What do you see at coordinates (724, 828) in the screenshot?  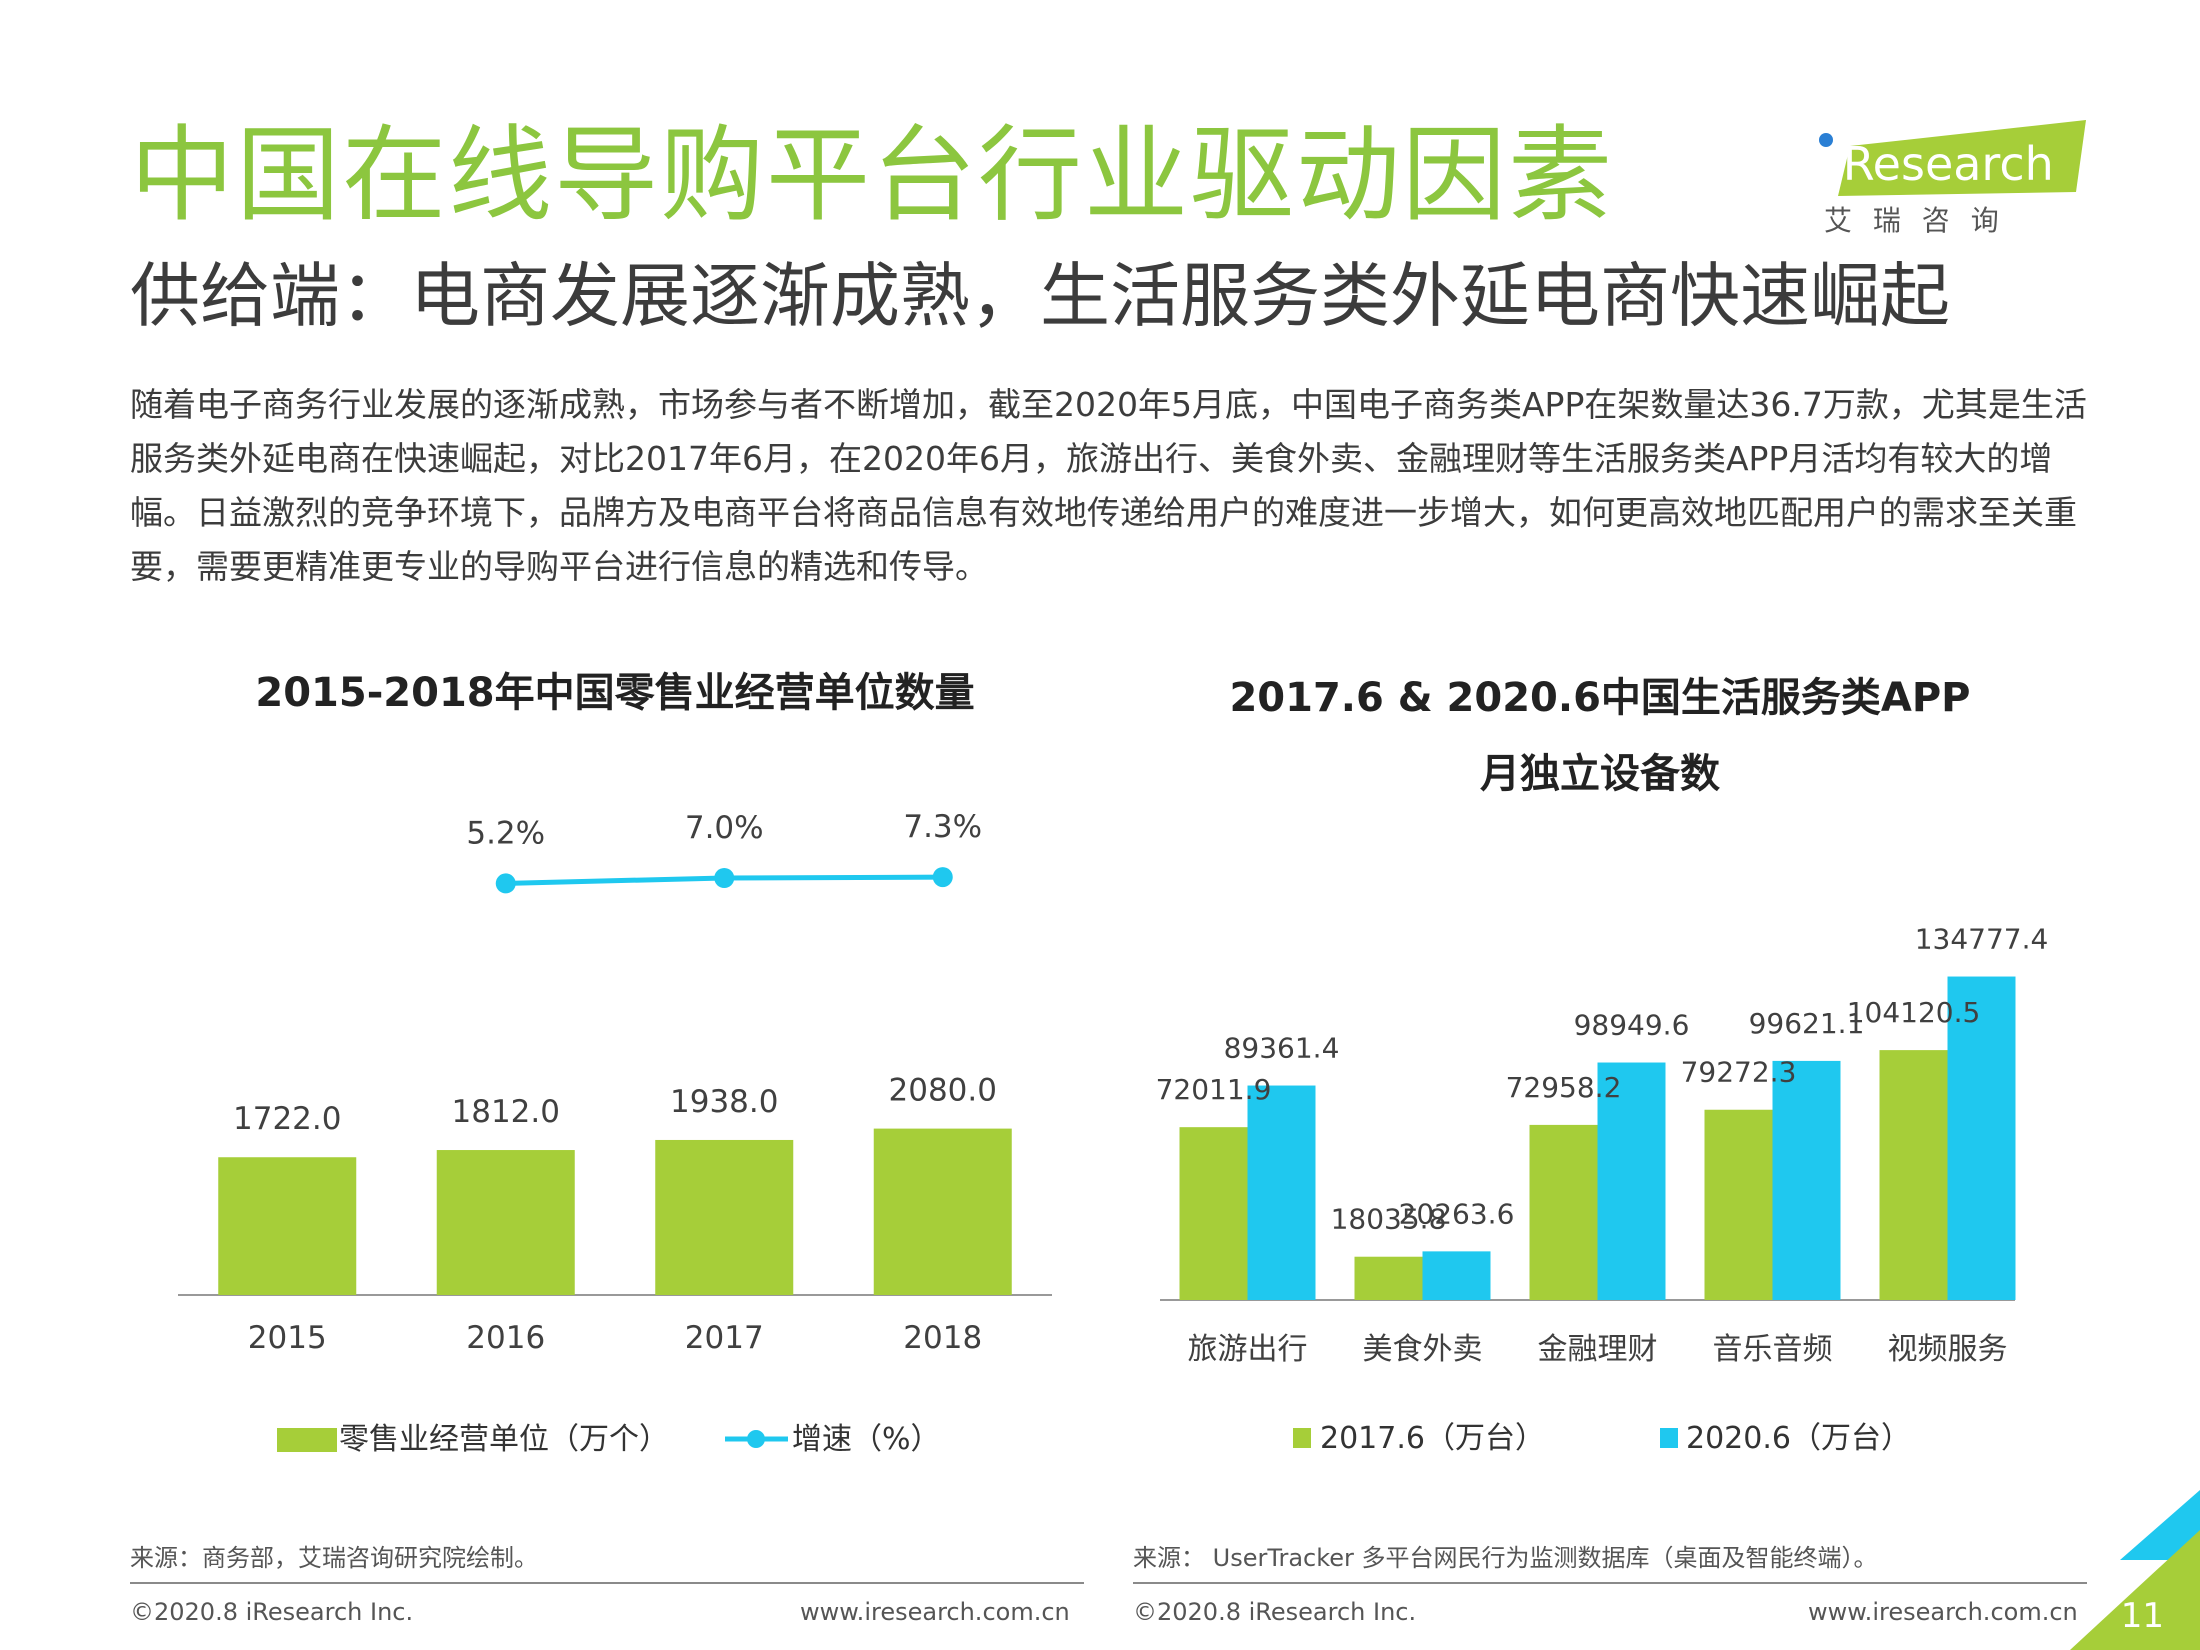 I see `growth-label-2017: 7.0%` at bounding box center [724, 828].